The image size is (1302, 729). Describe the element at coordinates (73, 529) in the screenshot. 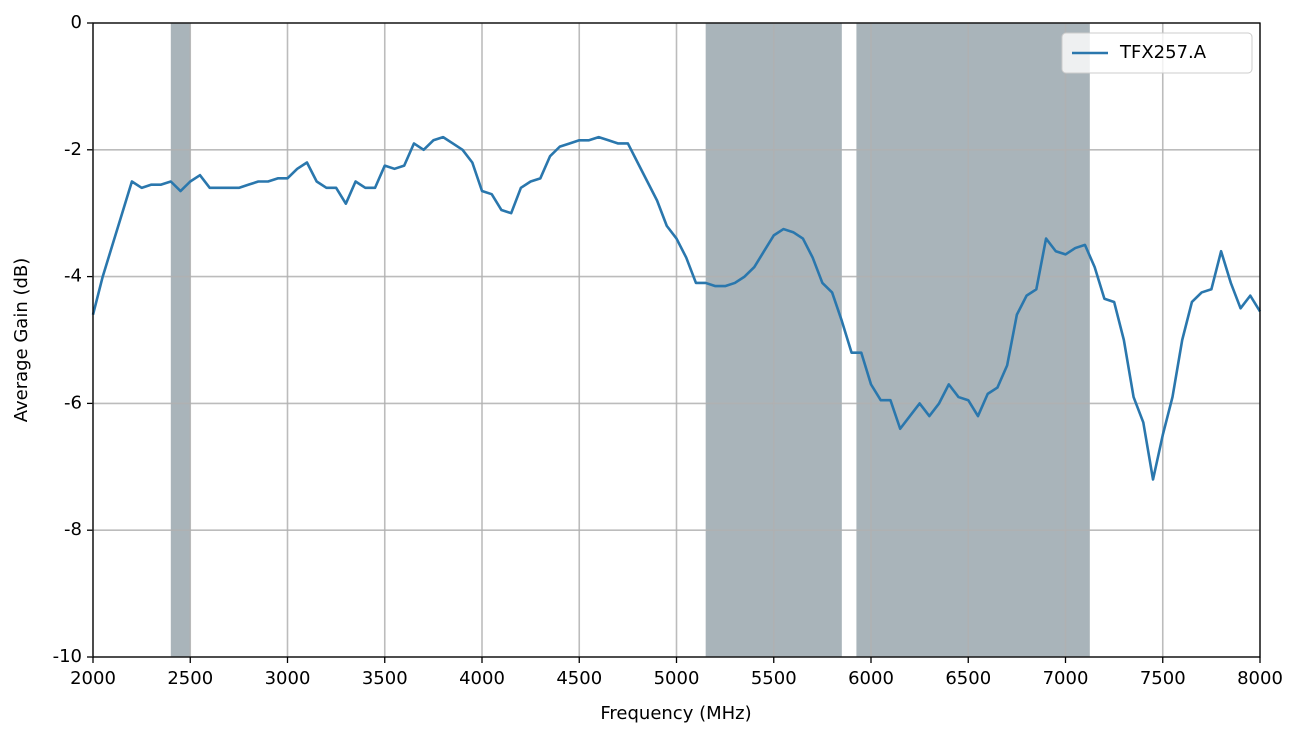

I see `y-tick-label: -8` at that location.